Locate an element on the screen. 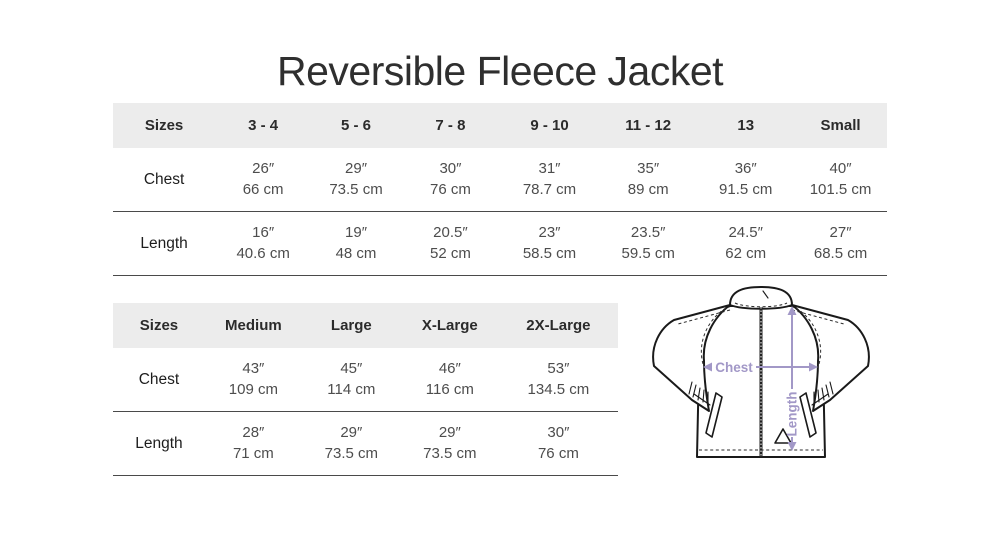 This screenshot has width=1000, height=542. cm-value: 91.5 cm is located at coordinates (746, 189).